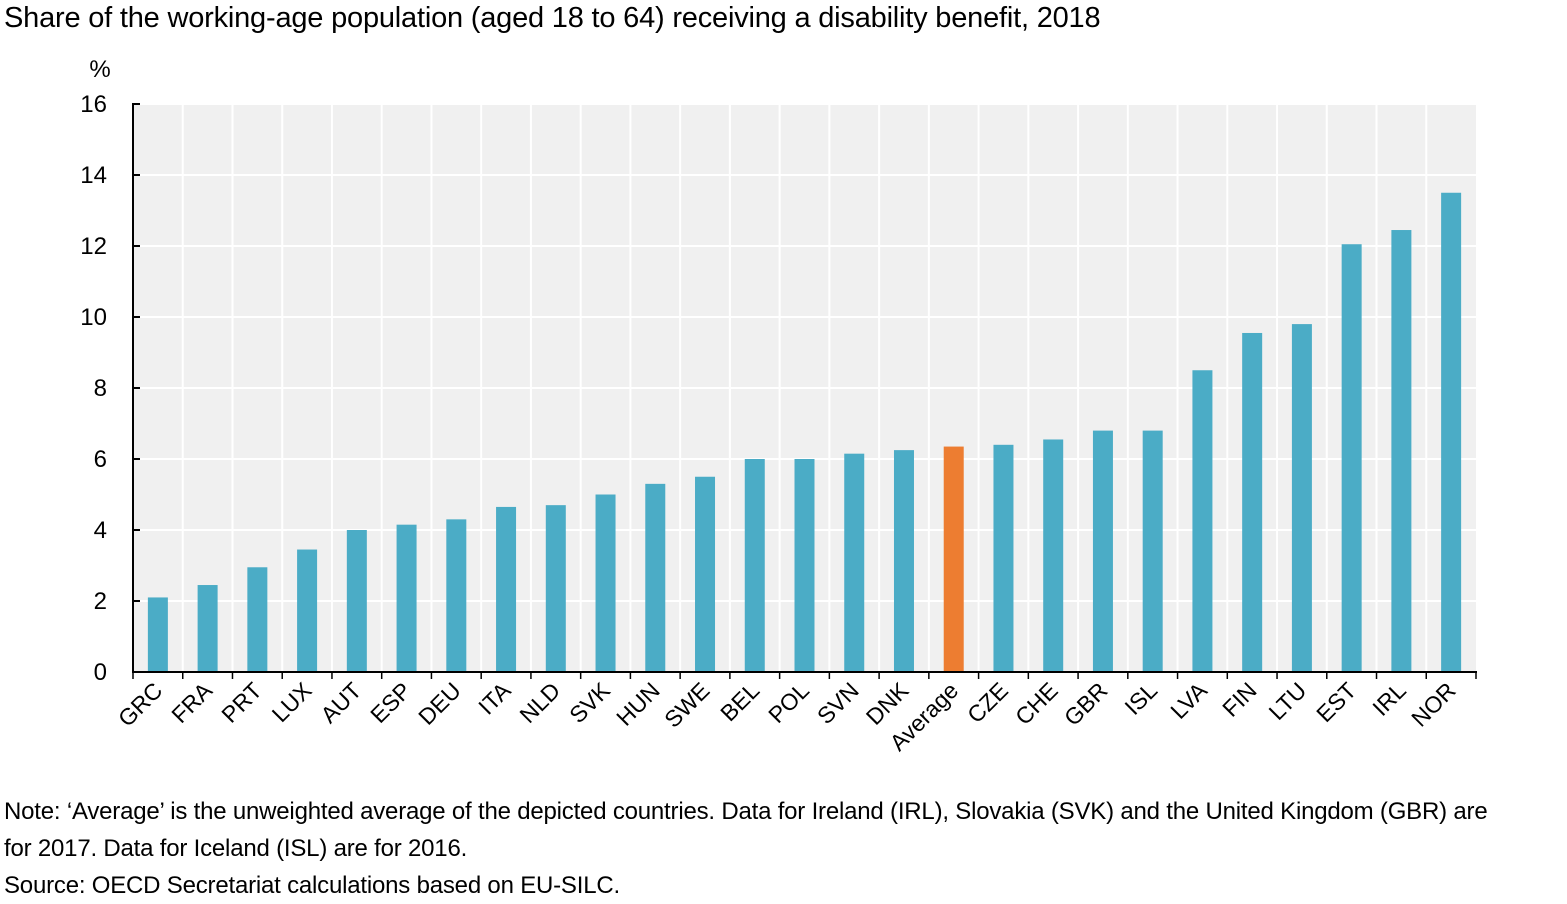  Describe the element at coordinates (140, 704) in the screenshot. I see `x-tick-label-grc: GRC` at that location.